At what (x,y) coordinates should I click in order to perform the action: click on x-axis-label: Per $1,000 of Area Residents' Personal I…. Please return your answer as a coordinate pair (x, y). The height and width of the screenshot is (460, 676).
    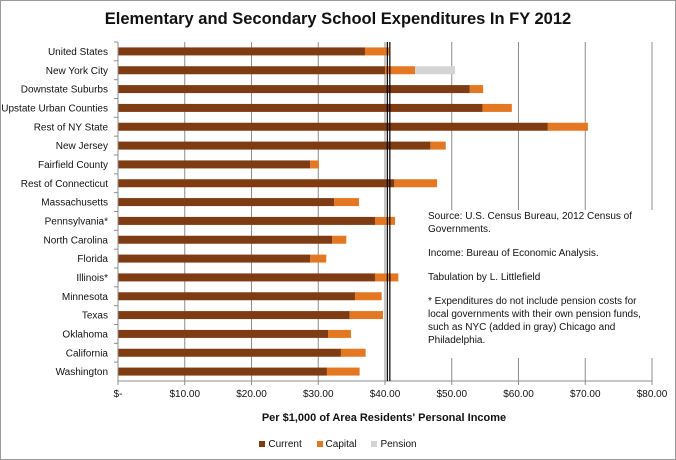
    Looking at the image, I should click on (384, 418).